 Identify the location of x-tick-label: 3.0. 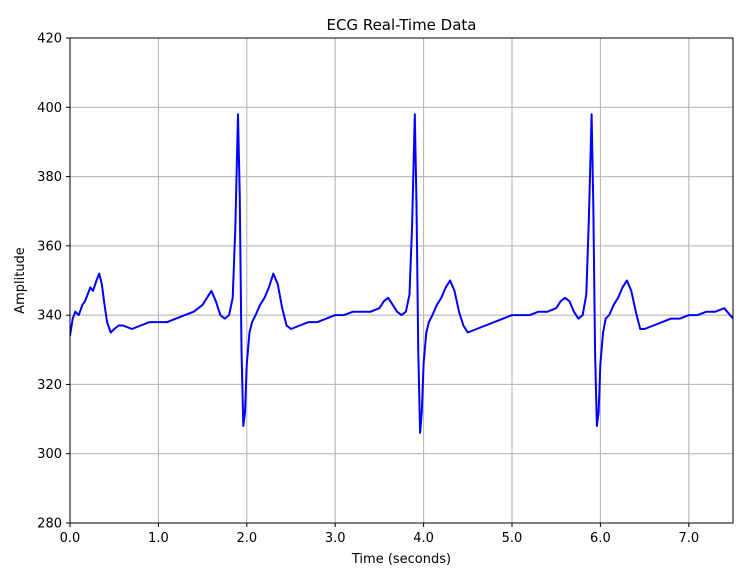
(335, 538).